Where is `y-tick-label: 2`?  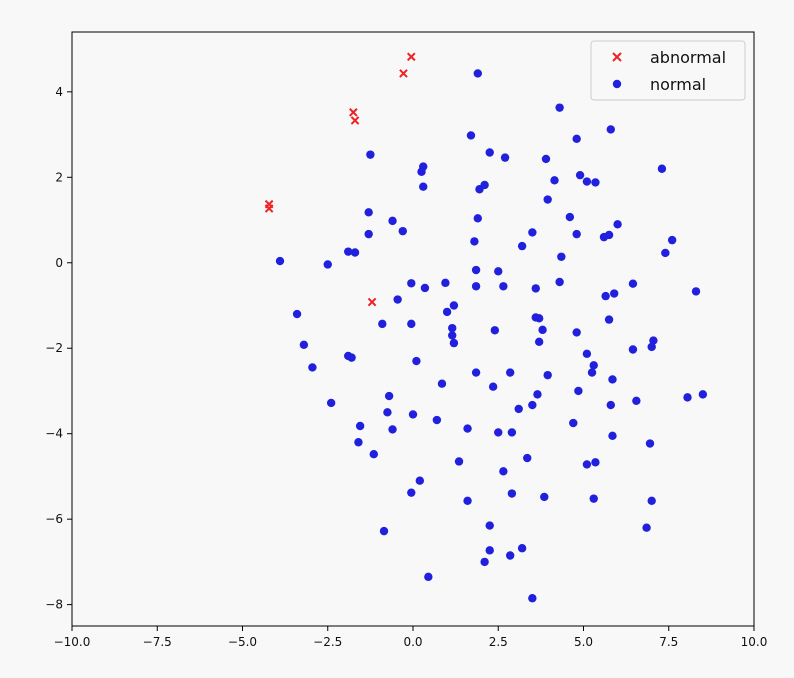 y-tick-label: 2 is located at coordinates (59, 177).